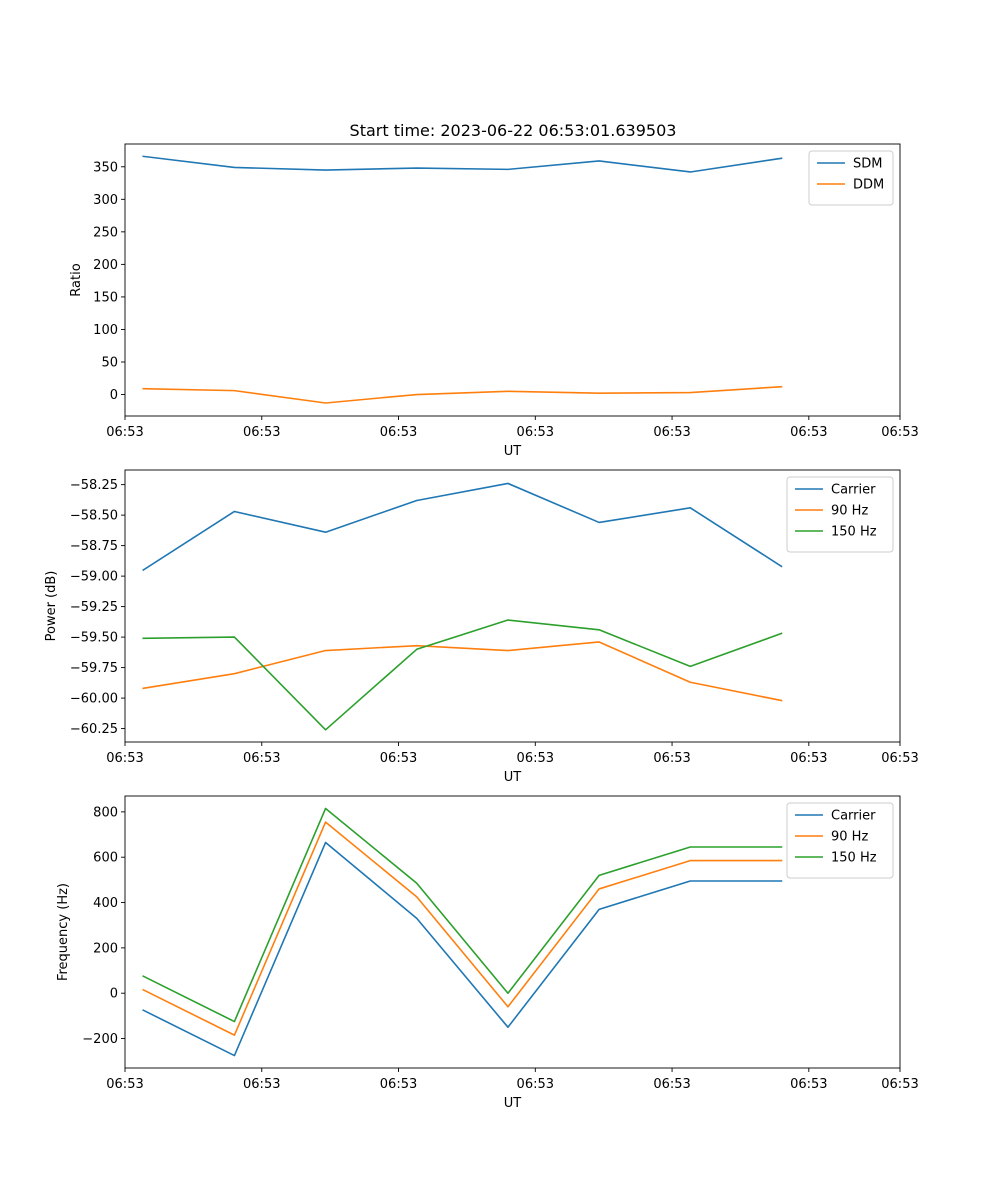 The image size is (1000, 1200). Describe the element at coordinates (94, 577) in the screenshot. I see `y-tick-label: −59.00` at that location.